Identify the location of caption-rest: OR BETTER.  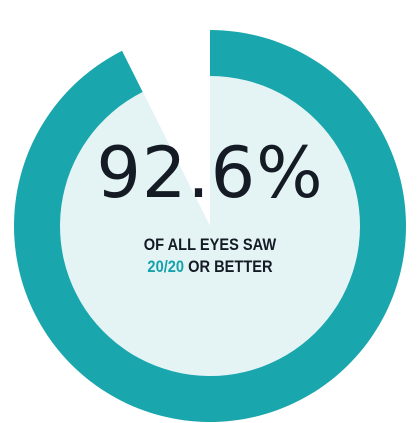
(228, 266).